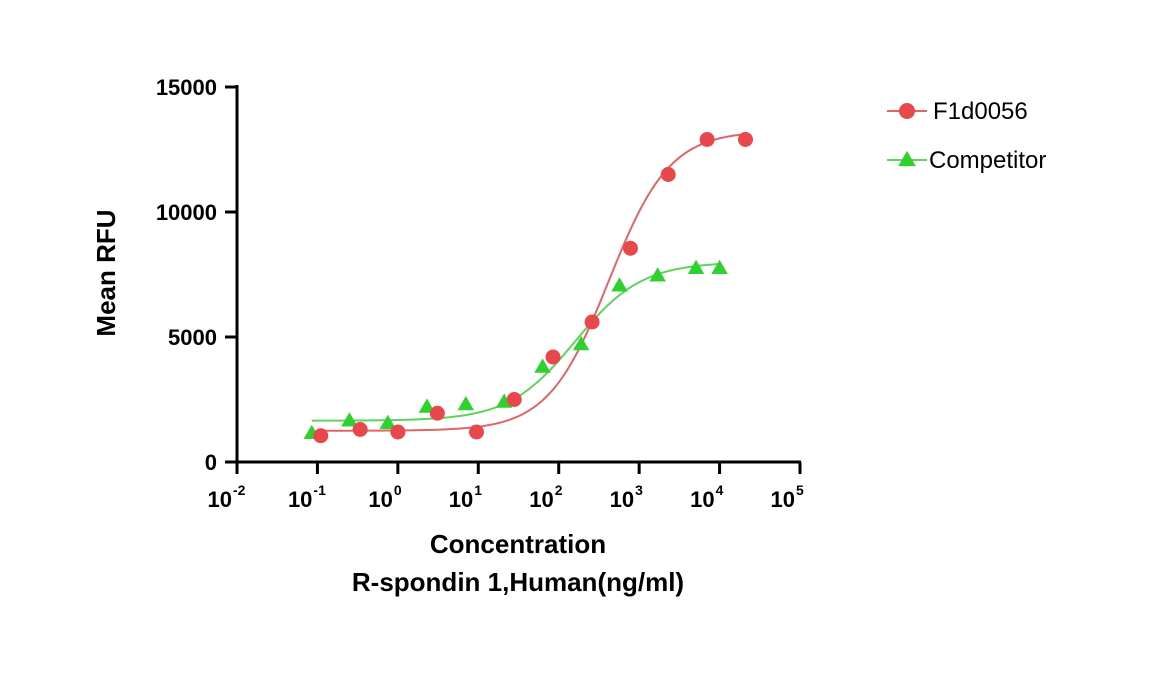  What do you see at coordinates (639, 490) in the screenshot?
I see `x-tick-exponent: 3` at bounding box center [639, 490].